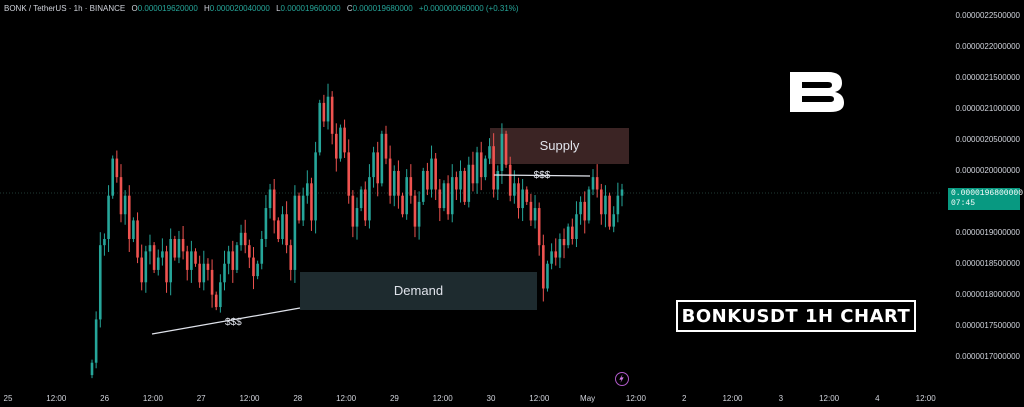 This screenshot has width=1024, height=407. Describe the element at coordinates (233, 322) in the screenshot. I see `liquidity-label-left: $$$` at that location.